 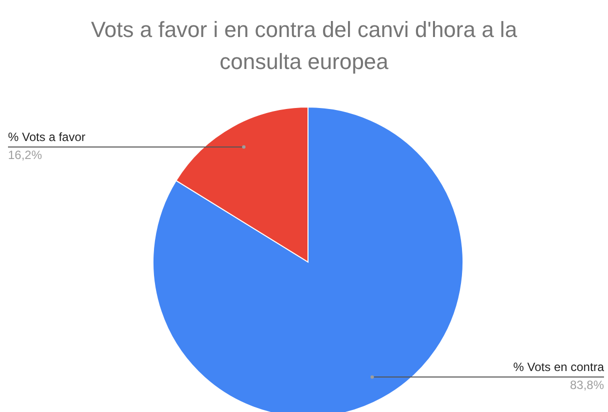 I want to click on chart-title: Vots a favor i en contra del canvi d'hora a la consulta europea, so click(x=304, y=45).